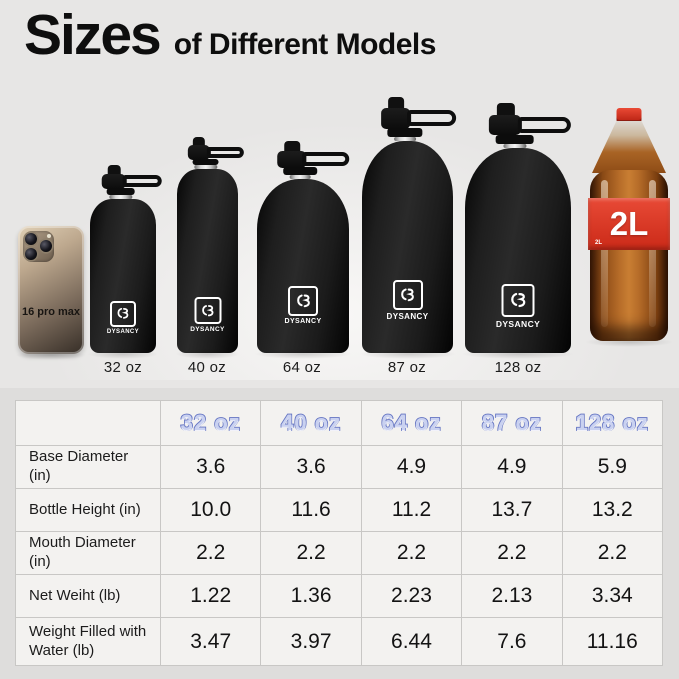 The width and height of the screenshot is (679, 679). I want to click on bottle-40oz: DYSANCY, so click(209, 248).